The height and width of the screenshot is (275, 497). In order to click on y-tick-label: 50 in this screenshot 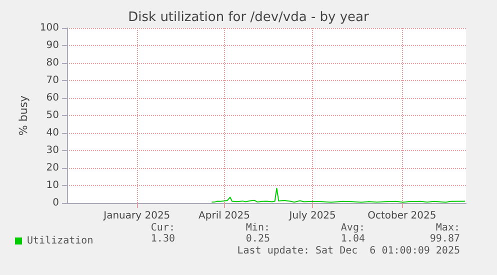, I will do `click(52, 115)`.